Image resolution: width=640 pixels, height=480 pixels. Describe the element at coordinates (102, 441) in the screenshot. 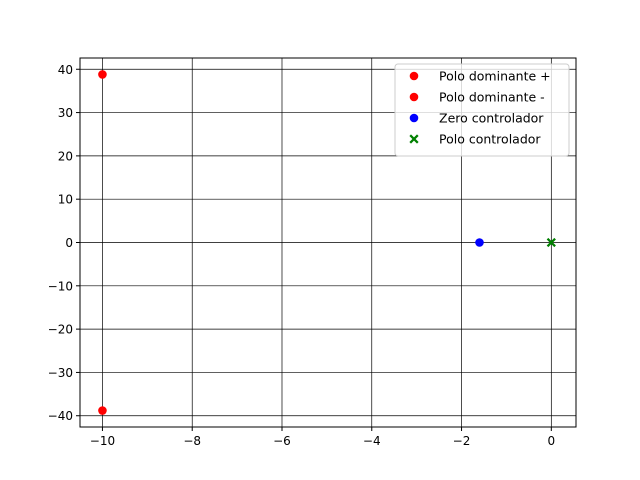

I see `x-tick-label: −10` at that location.